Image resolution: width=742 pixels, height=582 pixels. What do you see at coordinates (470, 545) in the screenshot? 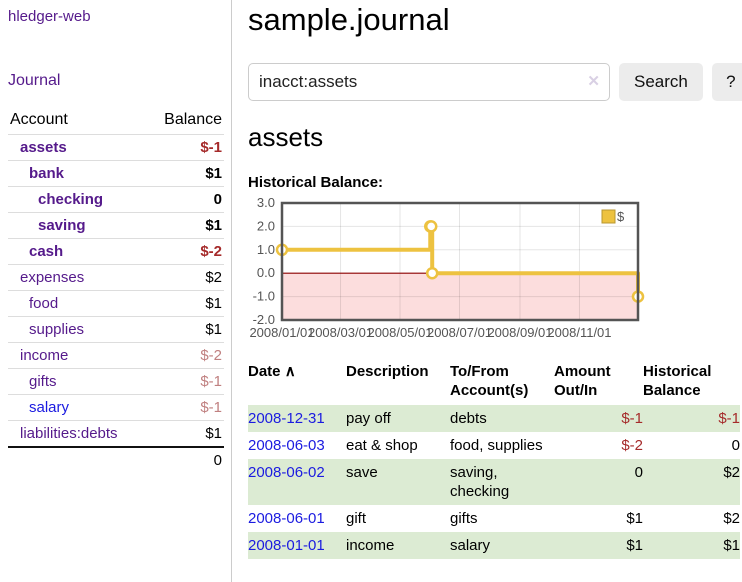
I see `transaction-accounts: salary` at bounding box center [470, 545].